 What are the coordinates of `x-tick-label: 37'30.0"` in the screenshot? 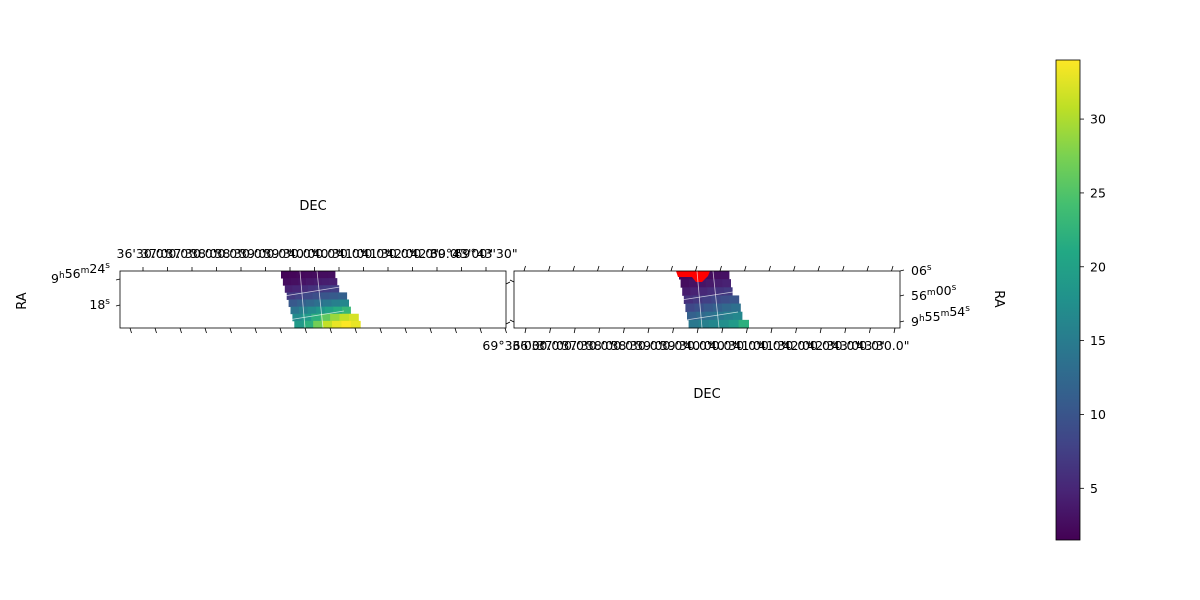 It's located at (587, 345).